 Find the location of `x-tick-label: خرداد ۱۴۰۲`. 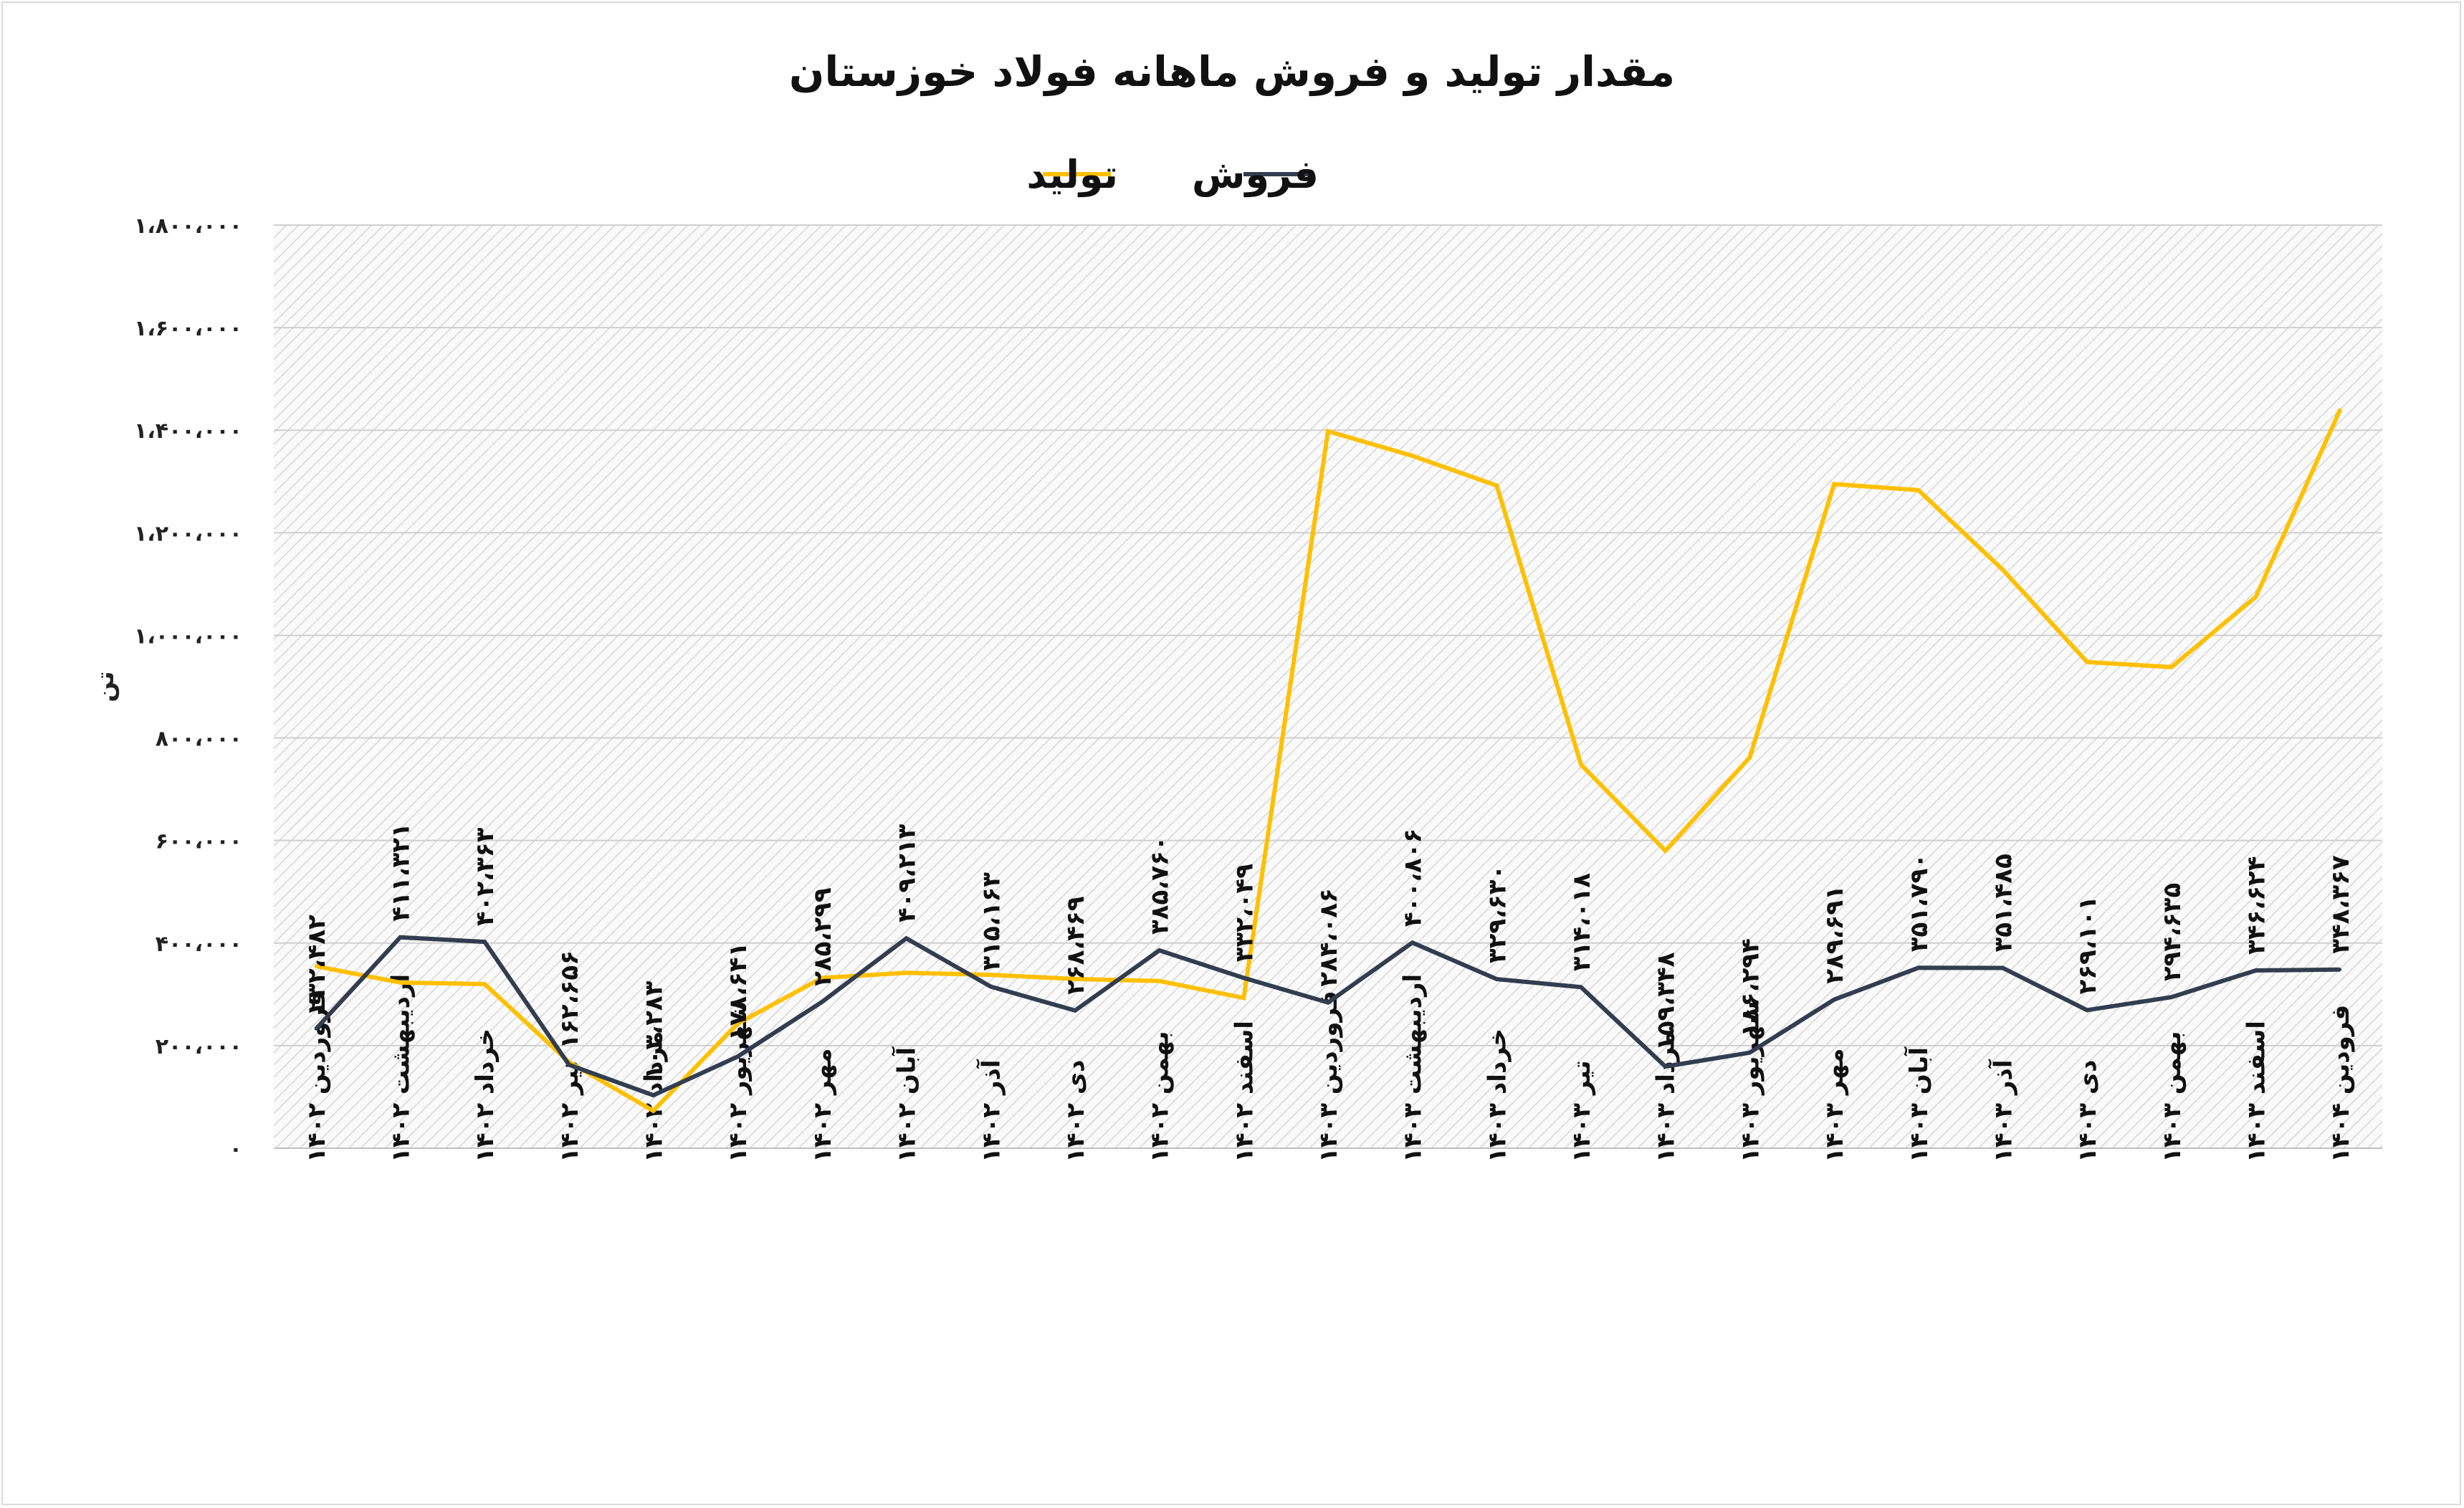

x-tick-label: خرداد ۱۴۰۲ is located at coordinates (486, 1096).